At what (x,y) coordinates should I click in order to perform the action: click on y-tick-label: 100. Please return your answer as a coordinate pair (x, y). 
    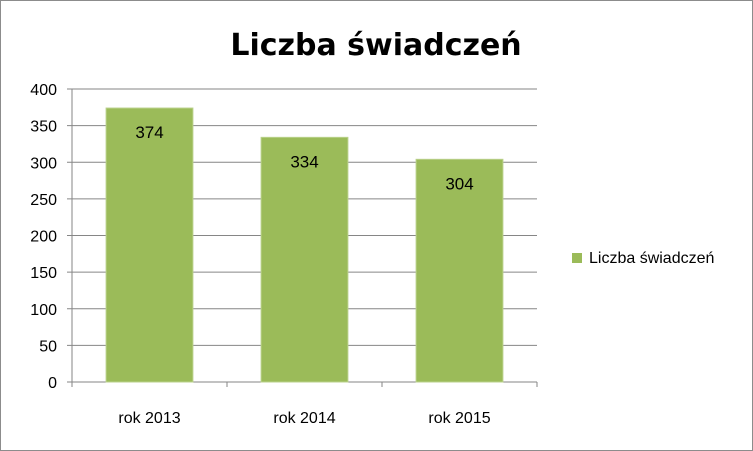
    Looking at the image, I should click on (43, 310).